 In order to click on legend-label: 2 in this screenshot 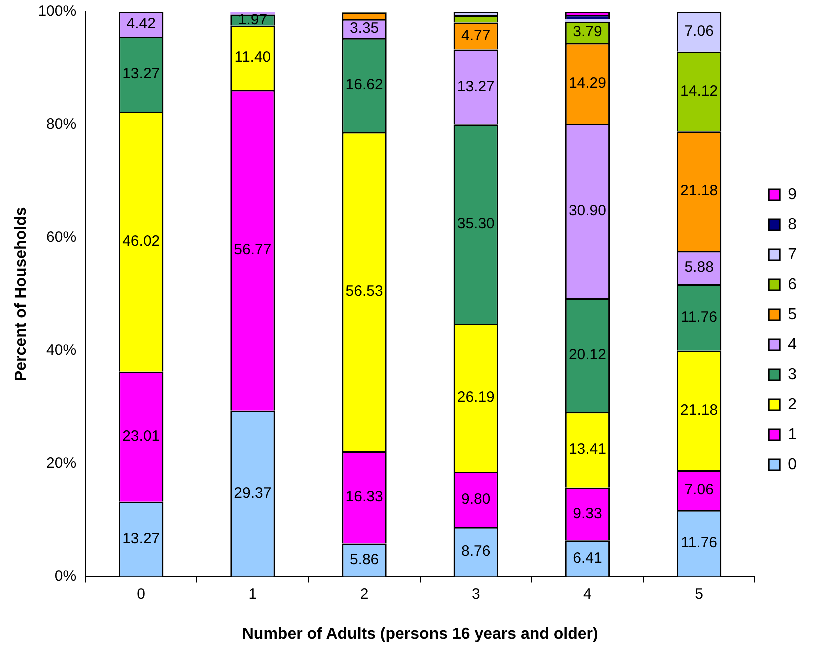, I will do `click(793, 405)`.